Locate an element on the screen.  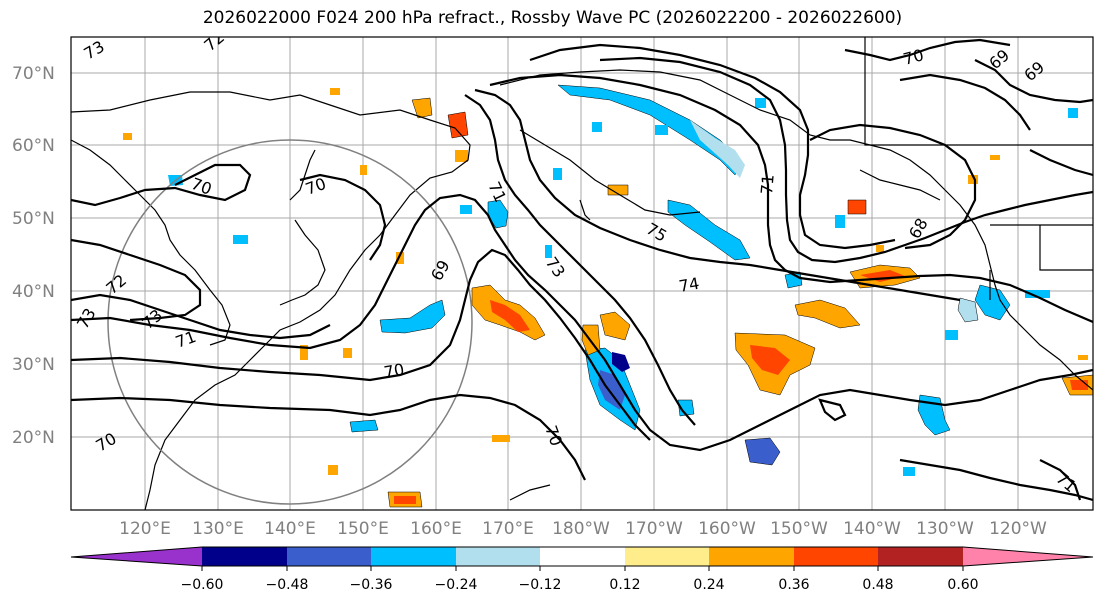
lon-label-120e: 120°E is located at coordinates (145, 529).